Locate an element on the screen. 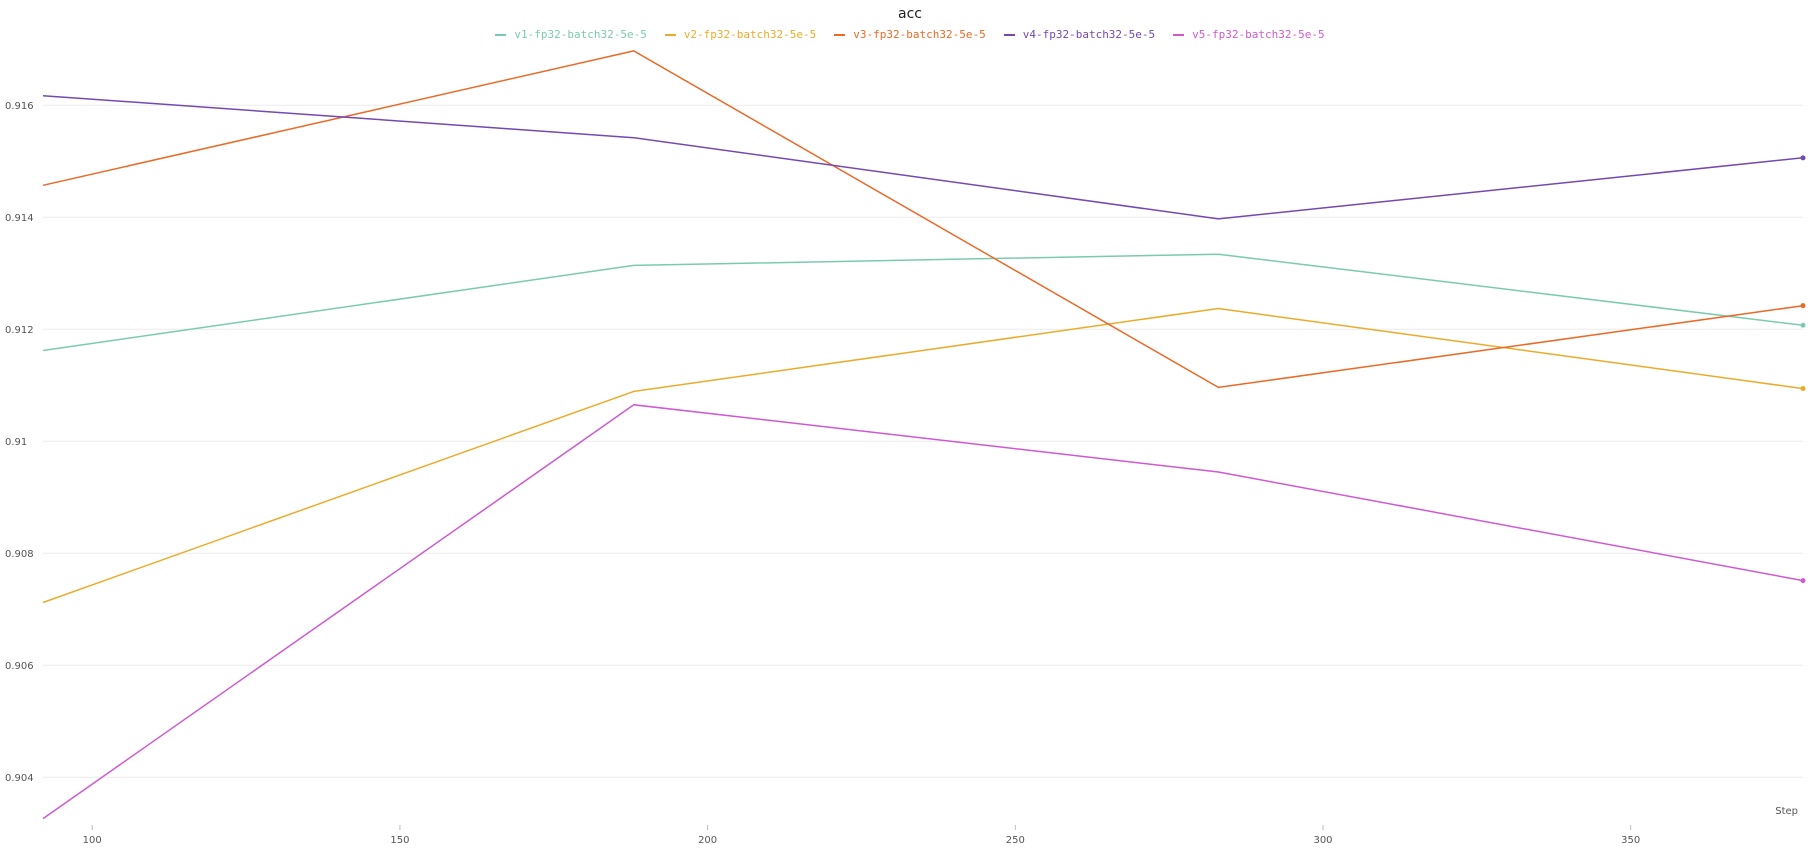 The height and width of the screenshot is (858, 1820). legend-item: v1-fp32-batch32-5e-5 is located at coordinates (571, 34).